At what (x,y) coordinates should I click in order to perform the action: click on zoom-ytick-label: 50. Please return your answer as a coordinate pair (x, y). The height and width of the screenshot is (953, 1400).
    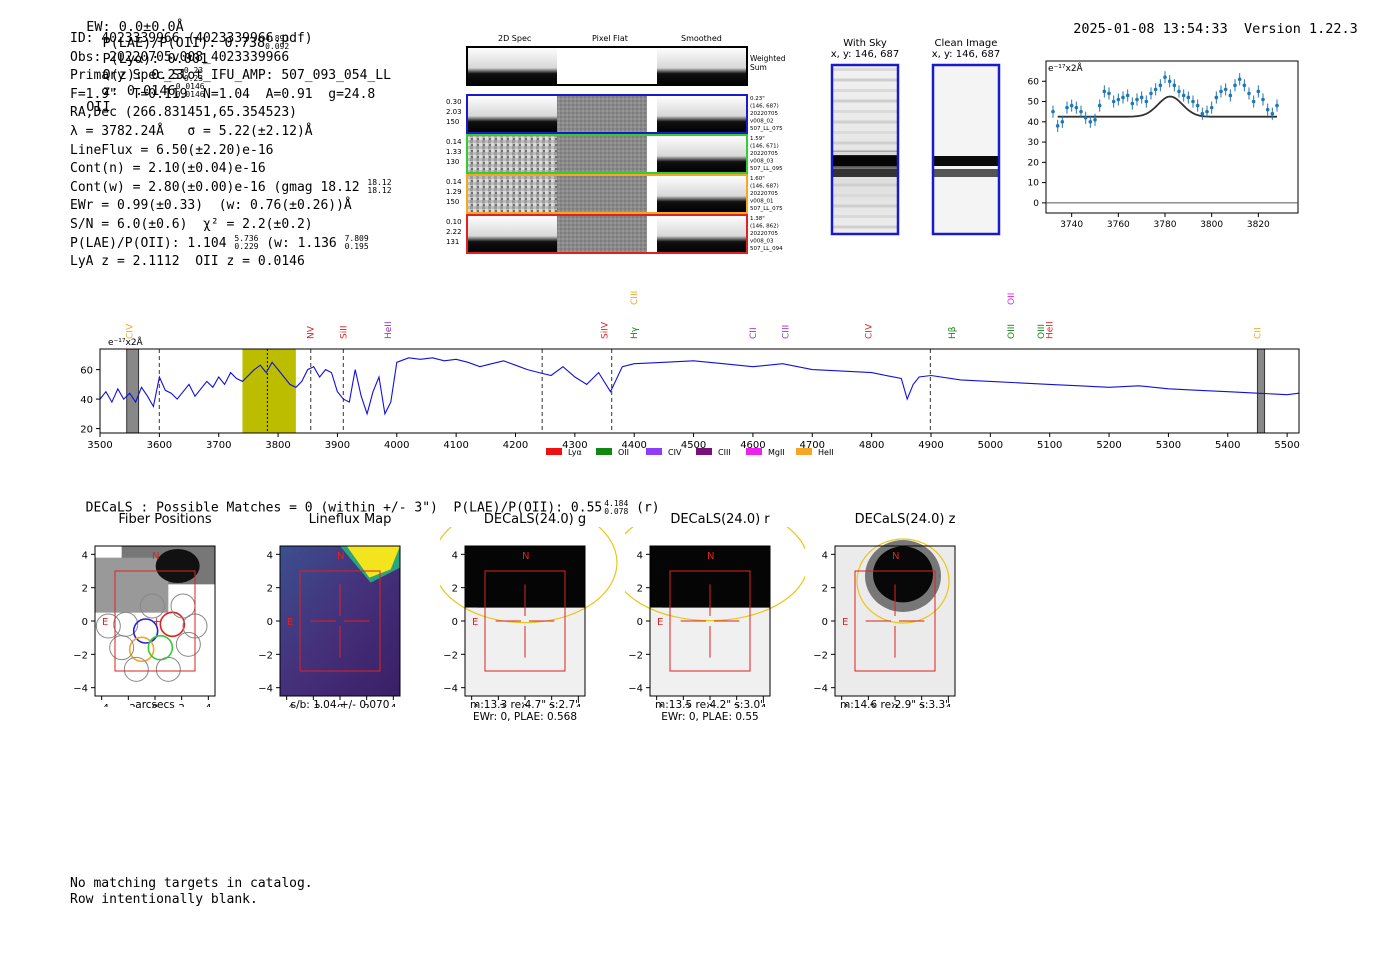
    Looking at the image, I should click on (1034, 103).